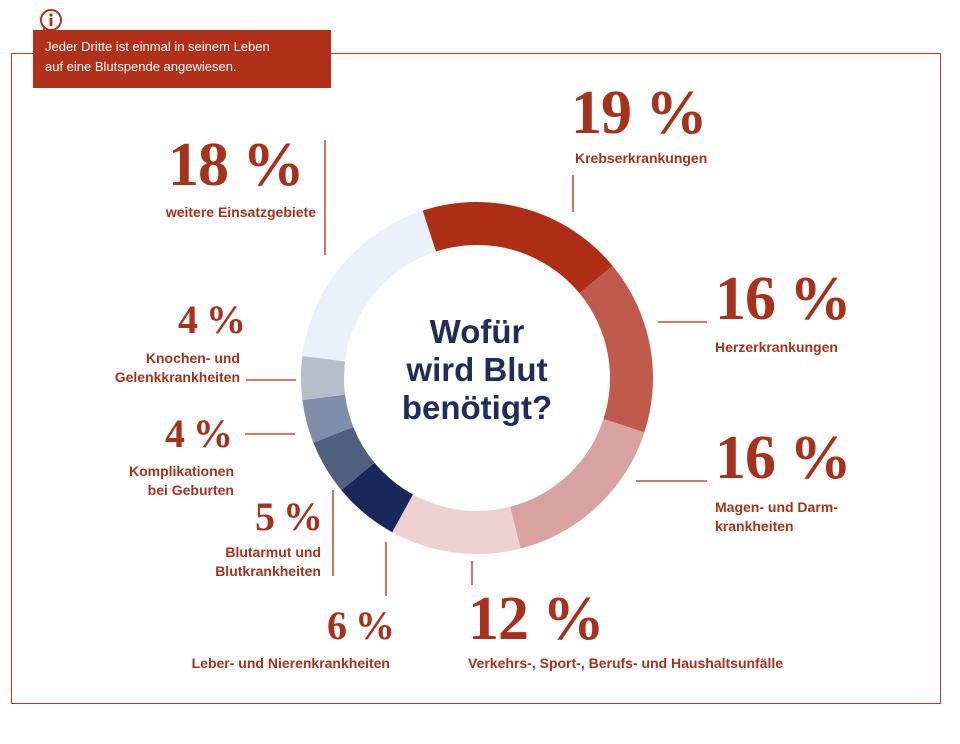  I want to click on label-herz: Herzerkrankungen, so click(776, 347).